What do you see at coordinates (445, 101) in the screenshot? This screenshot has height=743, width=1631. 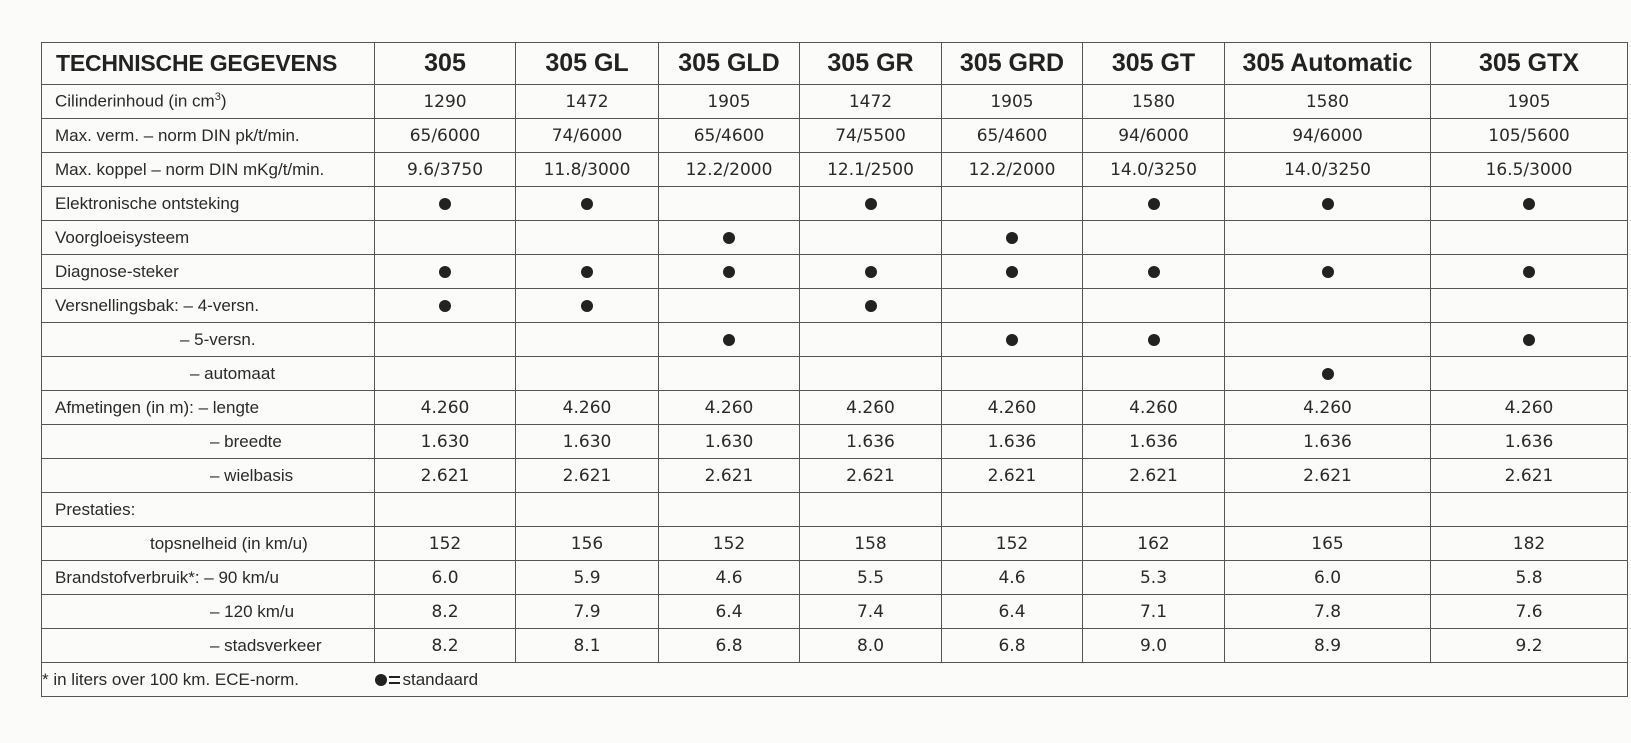 I see `value-cell: 1290` at bounding box center [445, 101].